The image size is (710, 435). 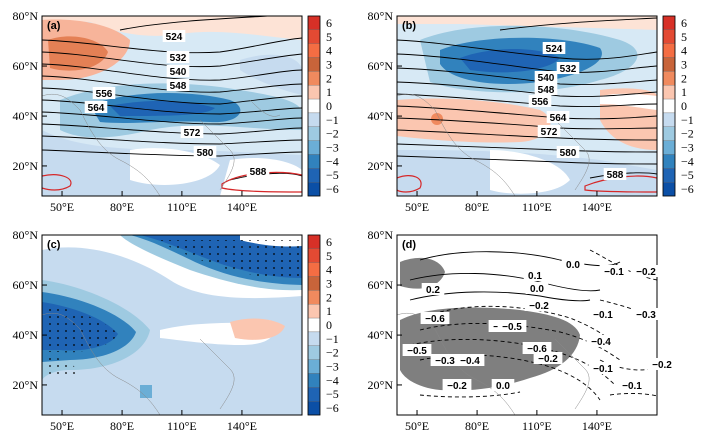 What do you see at coordinates (172, 182) in the screenshot?
I see `panel-a-red-contours` at bounding box center [172, 182].